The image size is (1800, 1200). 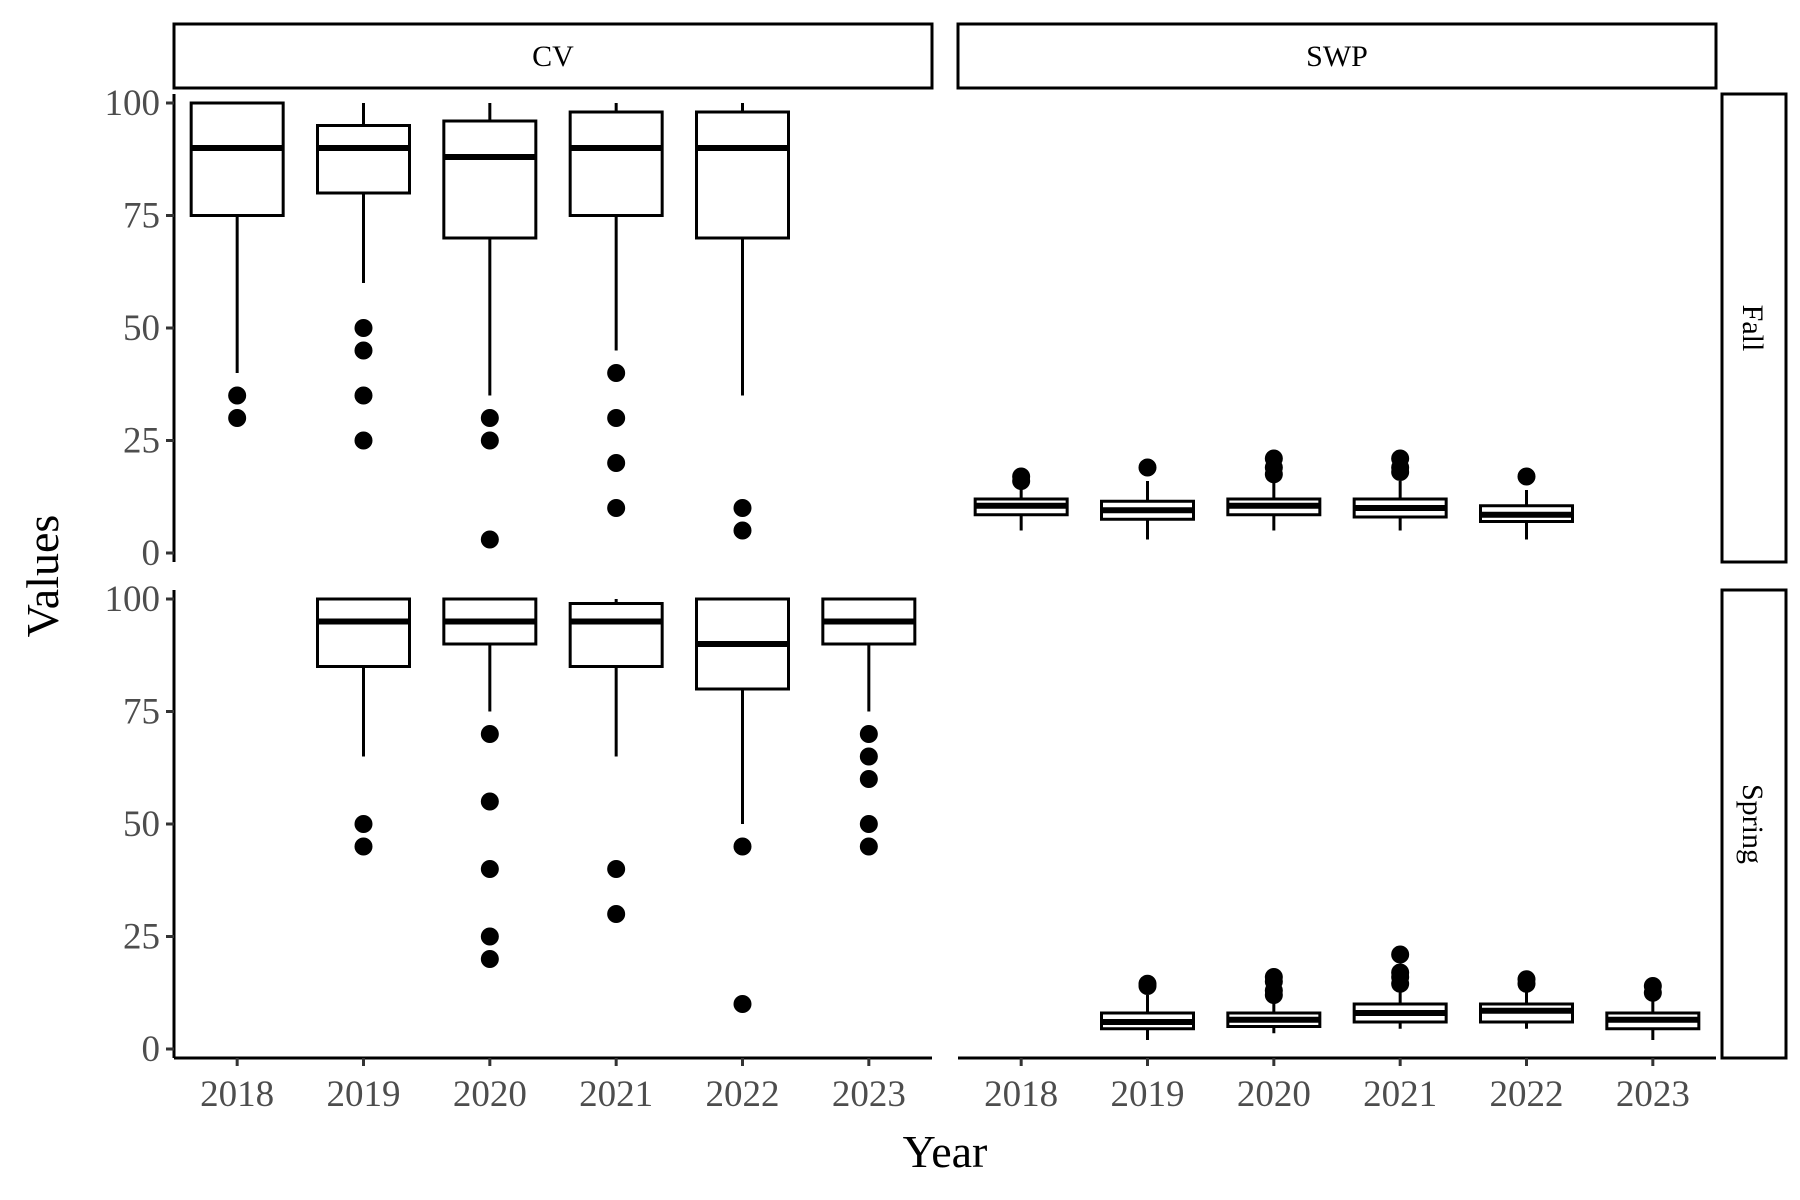 I want to click on x-tick-label-cv-2022: 2022, so click(x=743, y=1094).